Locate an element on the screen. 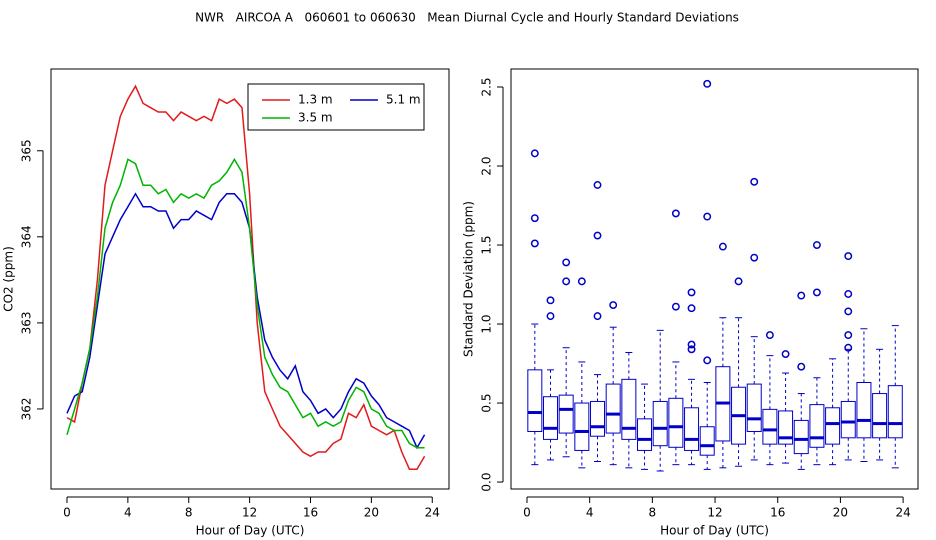 The height and width of the screenshot is (540, 936). y-tick-label: 363 is located at coordinates (27, 322).